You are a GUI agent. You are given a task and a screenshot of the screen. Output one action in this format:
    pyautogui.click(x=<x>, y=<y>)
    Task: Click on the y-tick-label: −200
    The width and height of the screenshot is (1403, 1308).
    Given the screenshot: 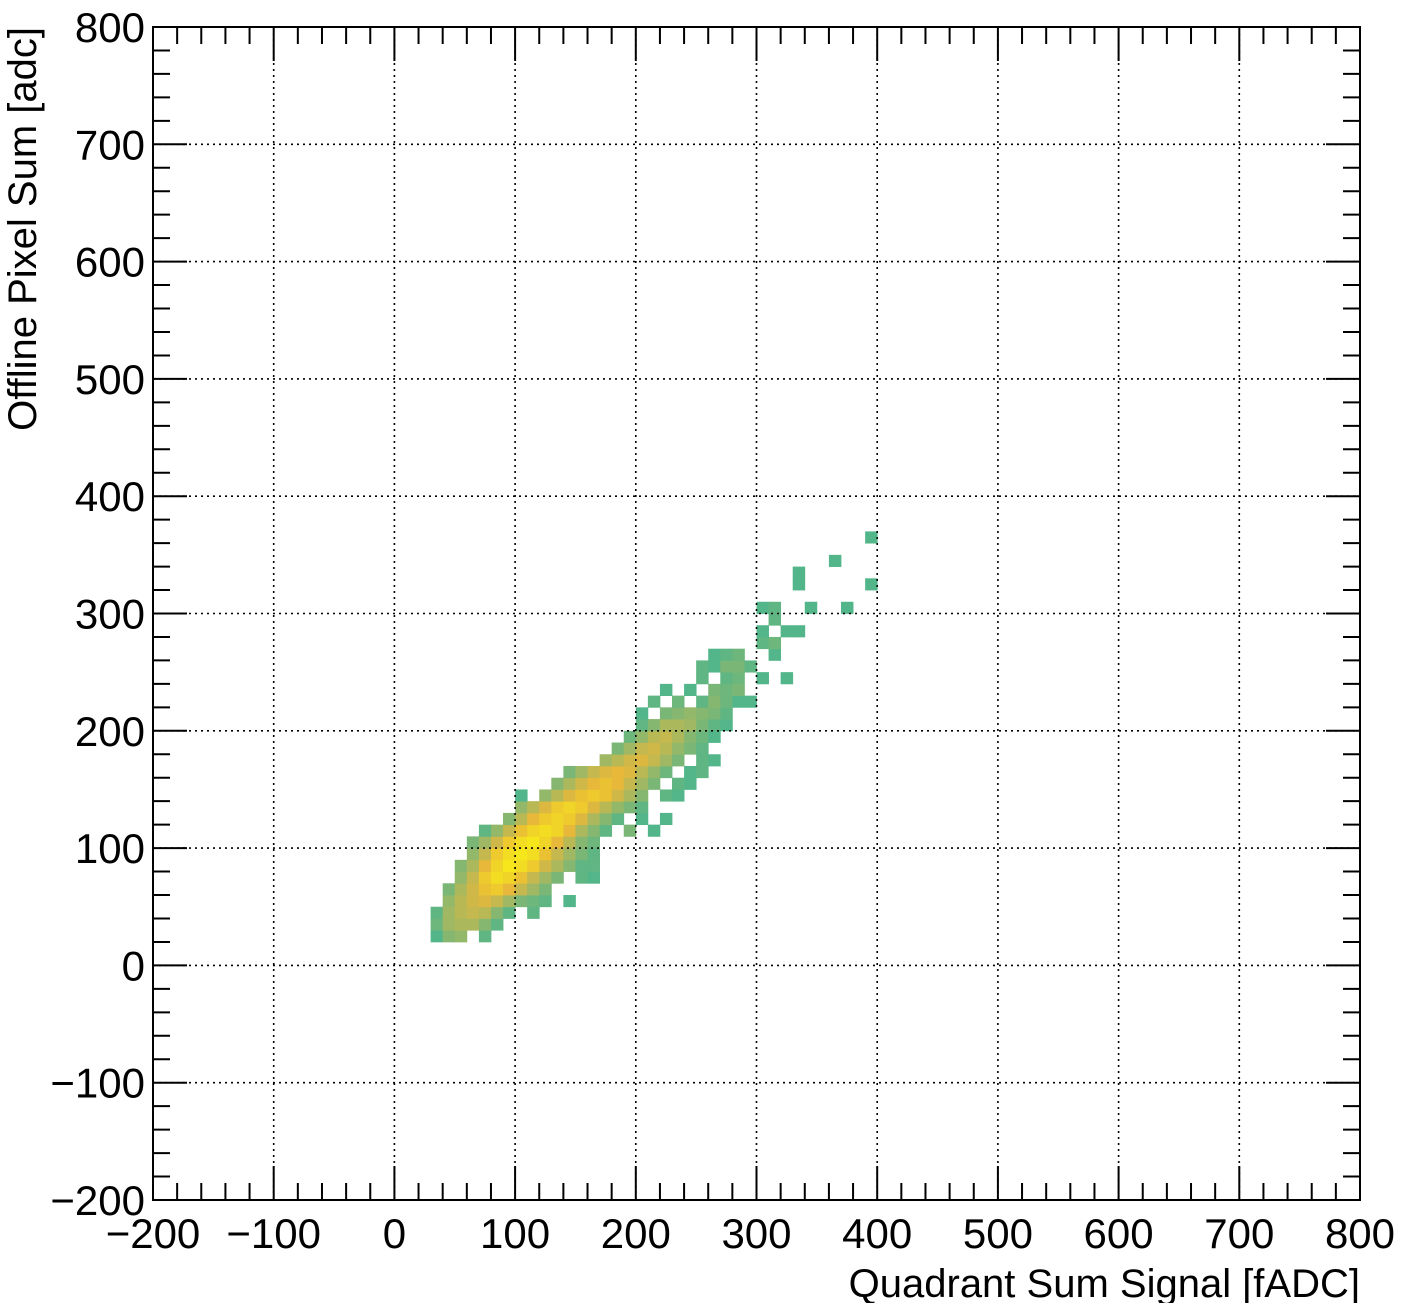 What is the action you would take?
    pyautogui.click(x=97, y=1200)
    